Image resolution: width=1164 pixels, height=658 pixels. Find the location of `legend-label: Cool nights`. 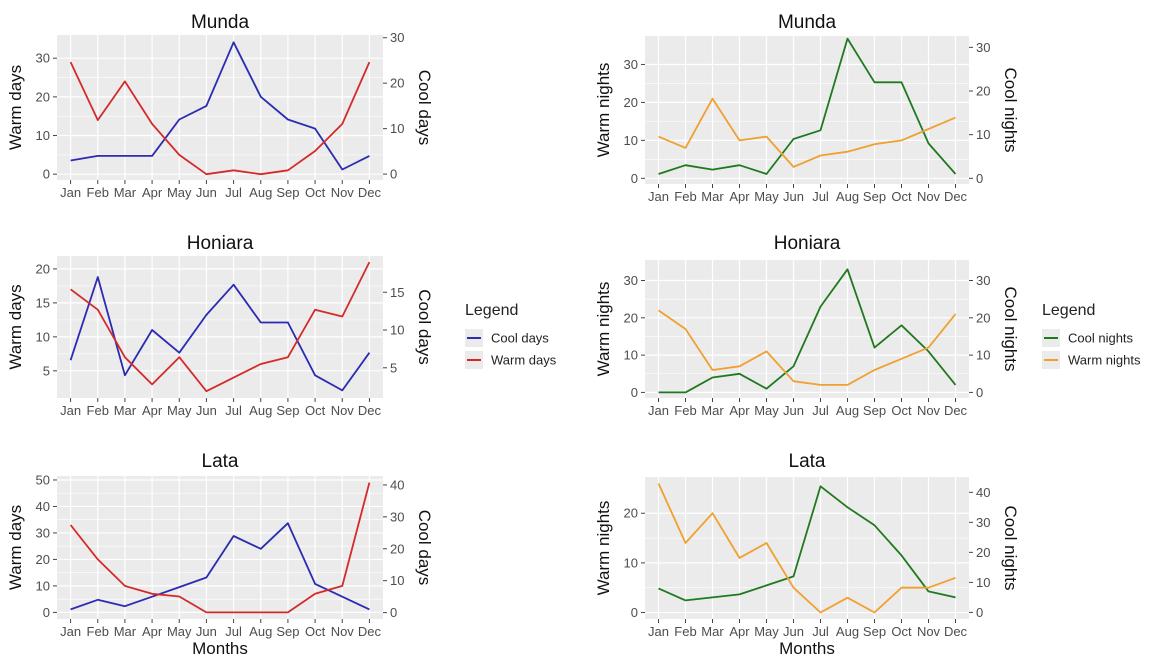

legend-label: Cool nights is located at coordinates (1101, 338).